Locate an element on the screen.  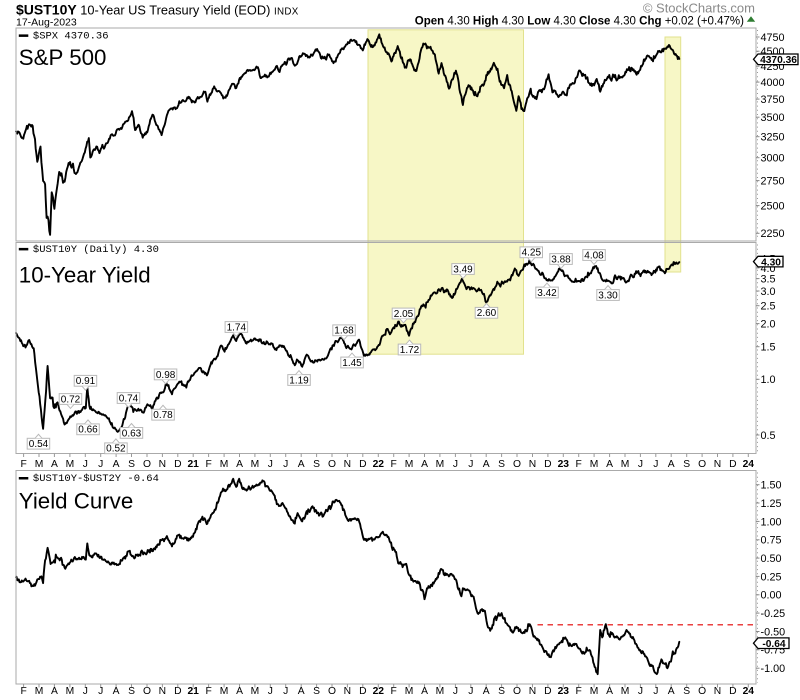
svg-text: 0.50 is located at coordinates (771, 559).